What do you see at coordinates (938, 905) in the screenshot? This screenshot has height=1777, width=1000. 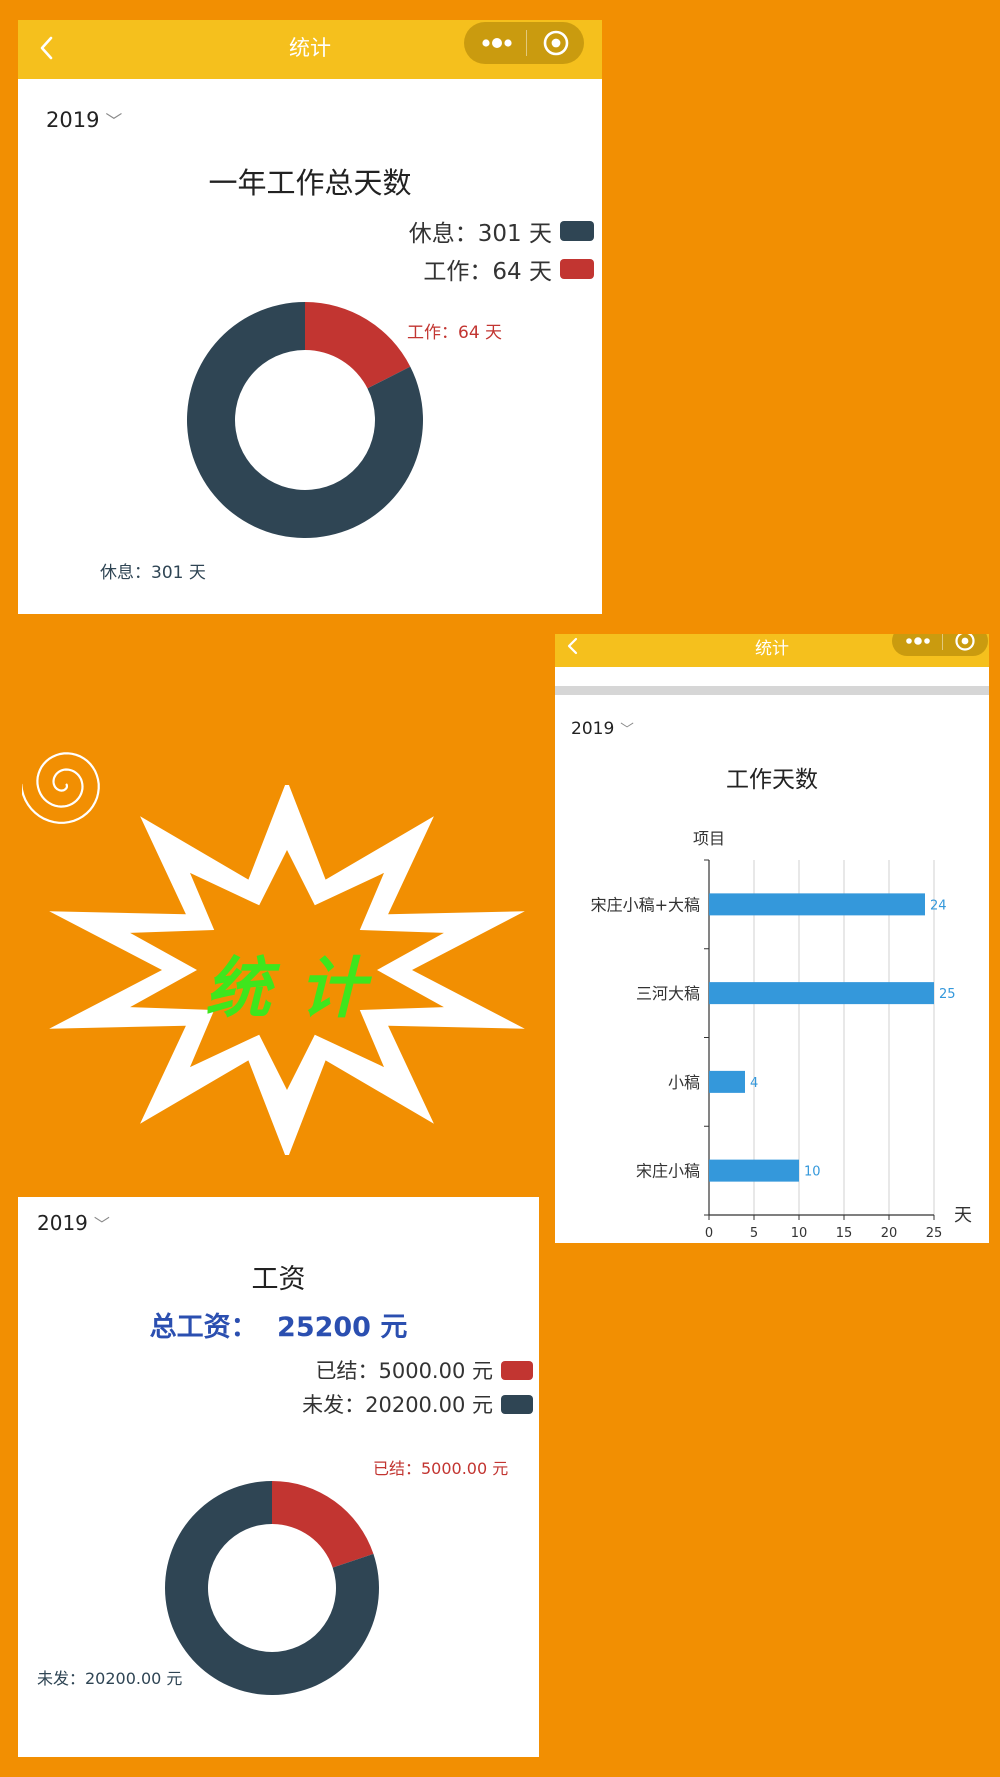 I see `bar-value-label: 24` at bounding box center [938, 905].